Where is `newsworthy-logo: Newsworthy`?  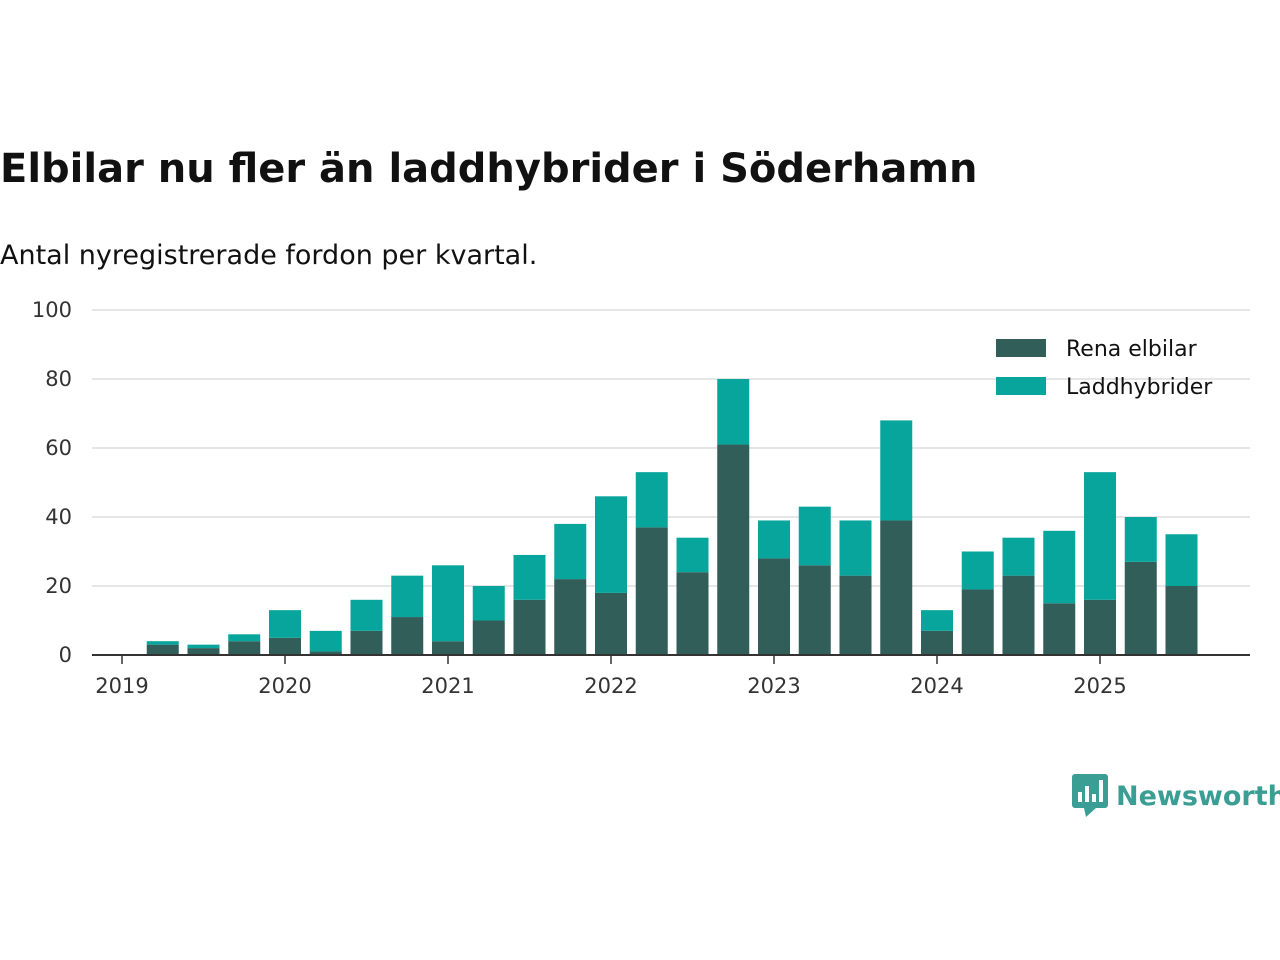 newsworthy-logo: Newsworthy is located at coordinates (1176, 796).